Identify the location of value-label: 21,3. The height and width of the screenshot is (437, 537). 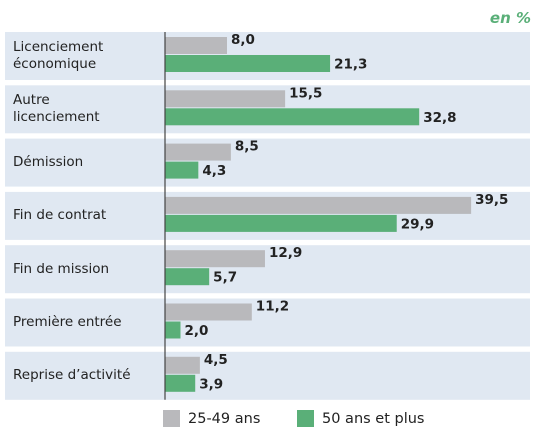
(350, 65).